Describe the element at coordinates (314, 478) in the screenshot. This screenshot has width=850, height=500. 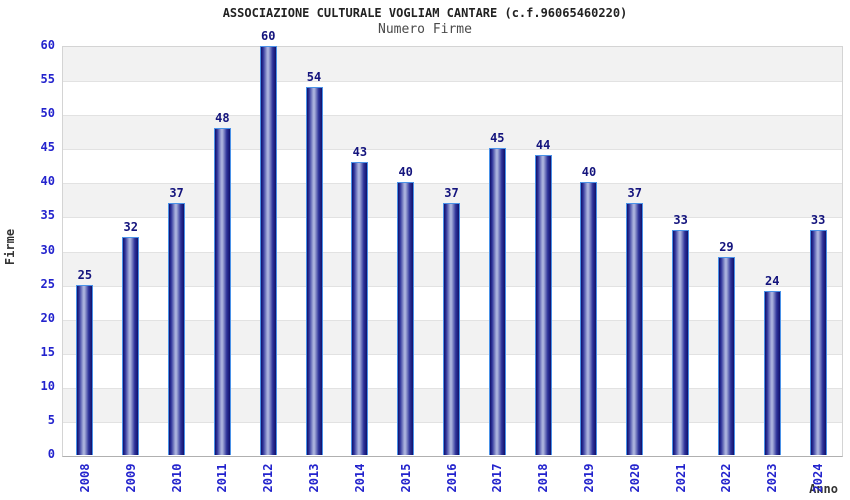
I see `x-tick-label: 2013` at that location.